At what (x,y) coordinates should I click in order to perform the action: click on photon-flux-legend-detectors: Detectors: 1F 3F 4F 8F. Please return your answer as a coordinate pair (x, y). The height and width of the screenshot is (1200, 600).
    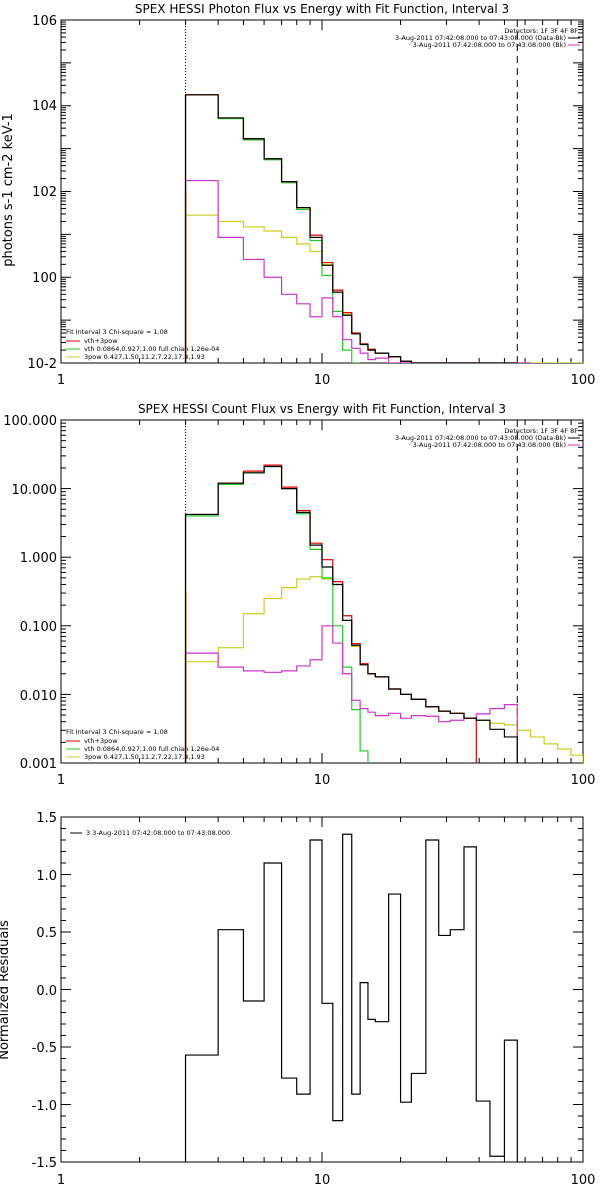
    Looking at the image, I should click on (541, 31).